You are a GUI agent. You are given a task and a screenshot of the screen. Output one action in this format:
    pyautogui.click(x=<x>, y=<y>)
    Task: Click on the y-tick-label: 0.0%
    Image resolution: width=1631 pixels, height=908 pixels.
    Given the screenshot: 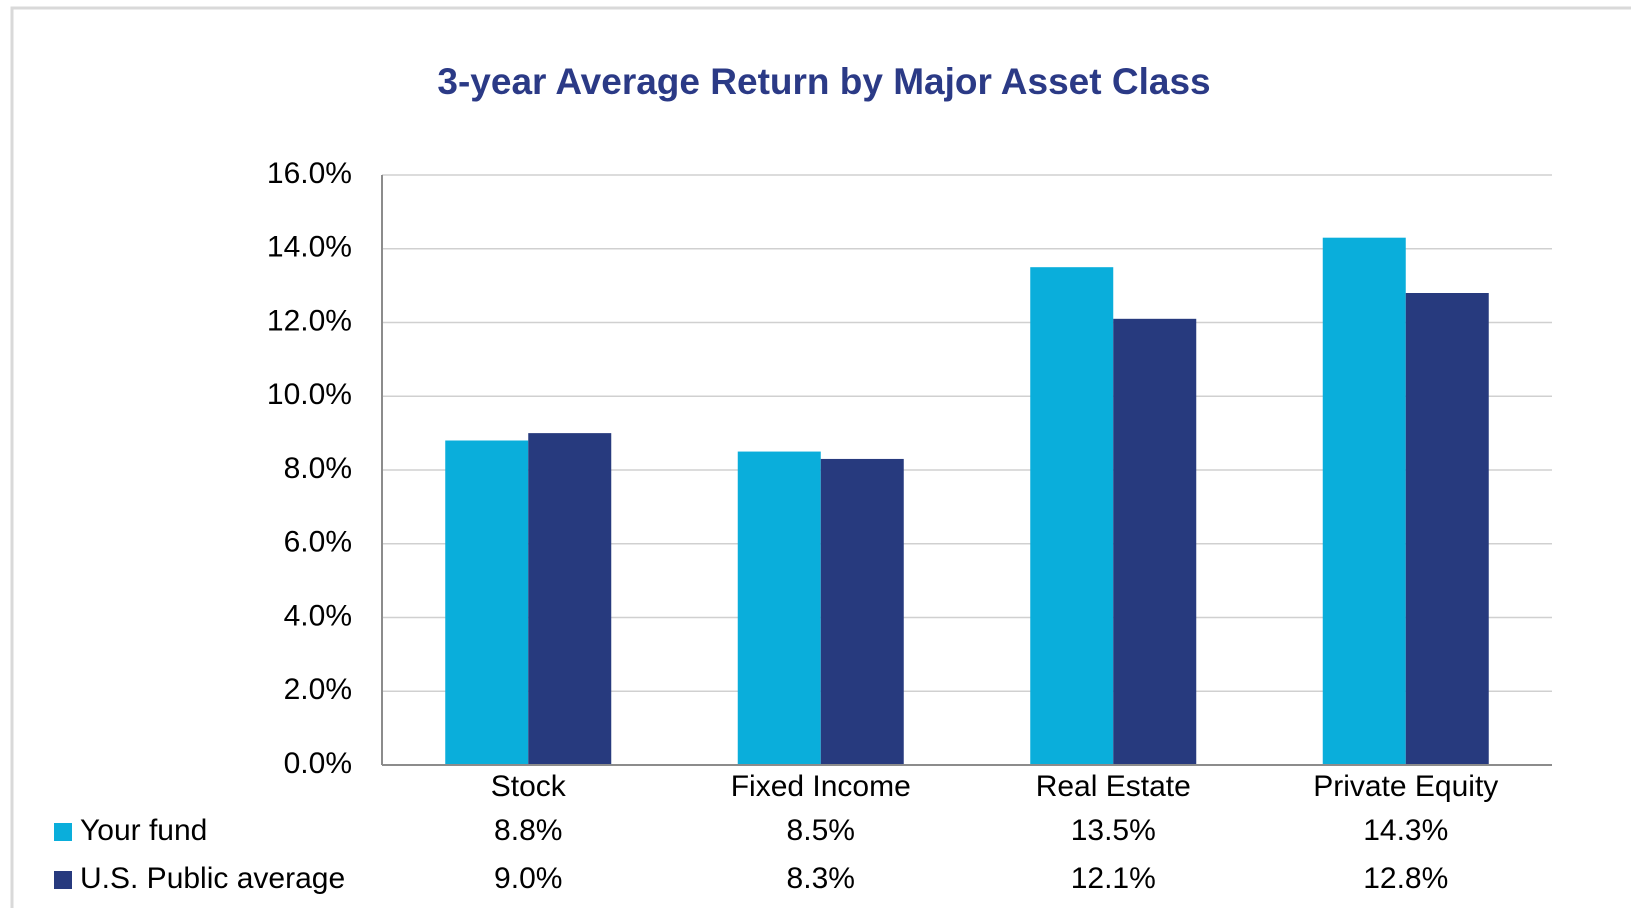 What is the action you would take?
    pyautogui.click(x=318, y=763)
    